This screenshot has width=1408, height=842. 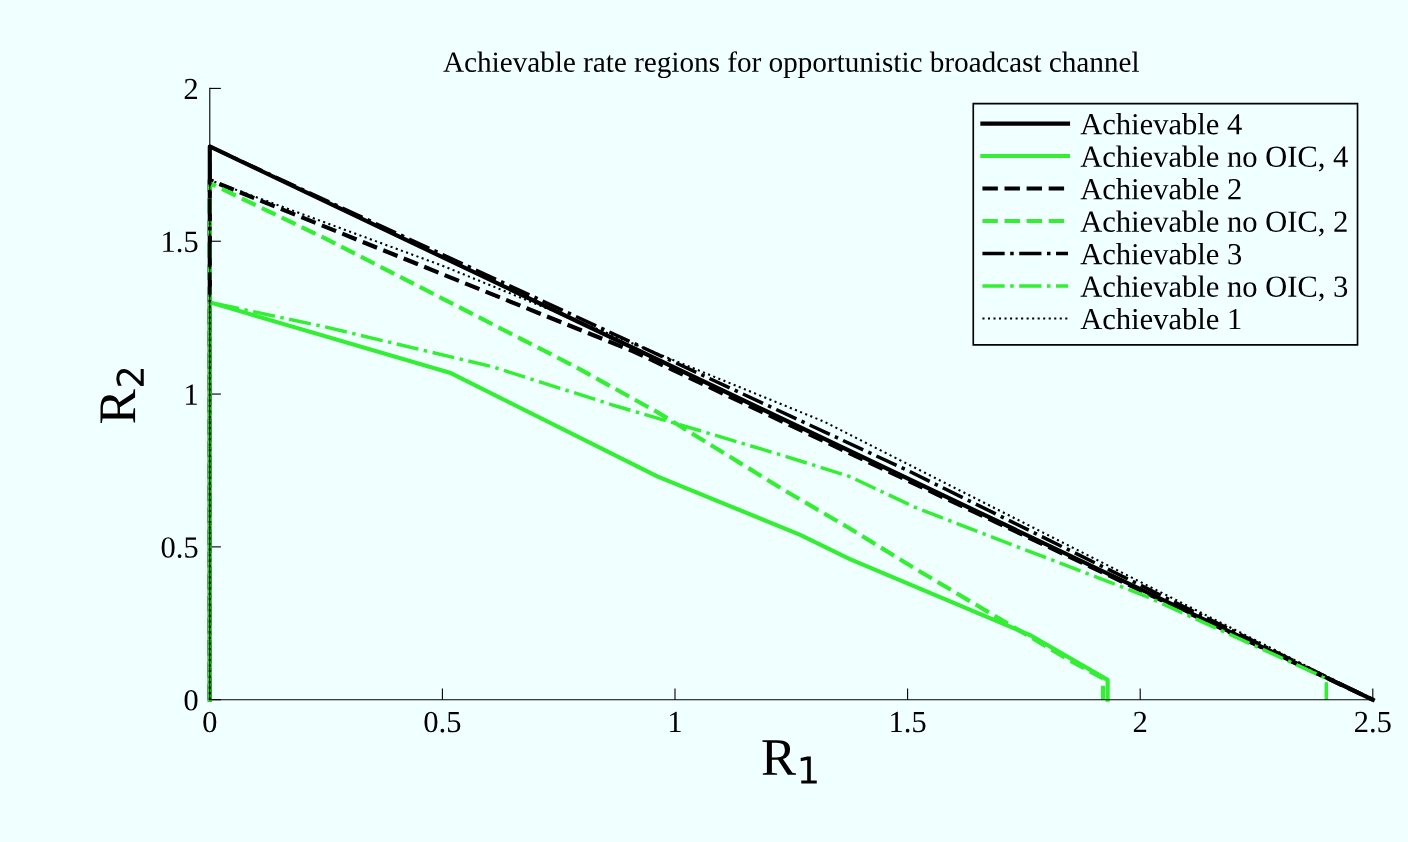 What do you see at coordinates (190, 89) in the screenshot?
I see `y-tick-label: 2` at bounding box center [190, 89].